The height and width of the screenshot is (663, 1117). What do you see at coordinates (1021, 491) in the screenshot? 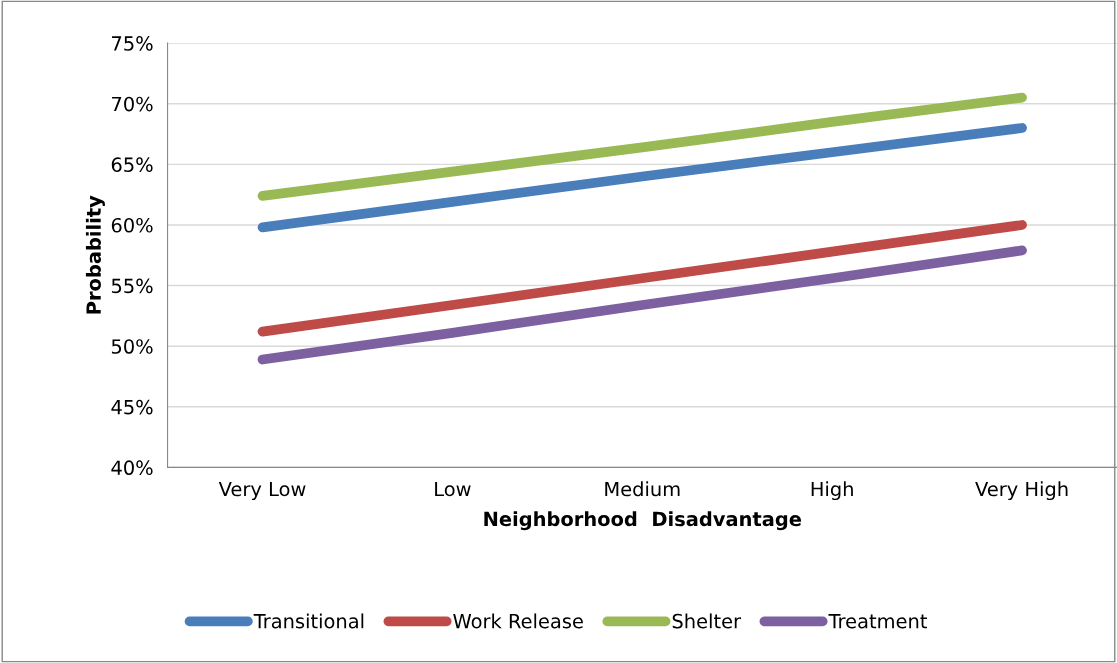
I see `x-tick-label: Very High` at bounding box center [1021, 491].